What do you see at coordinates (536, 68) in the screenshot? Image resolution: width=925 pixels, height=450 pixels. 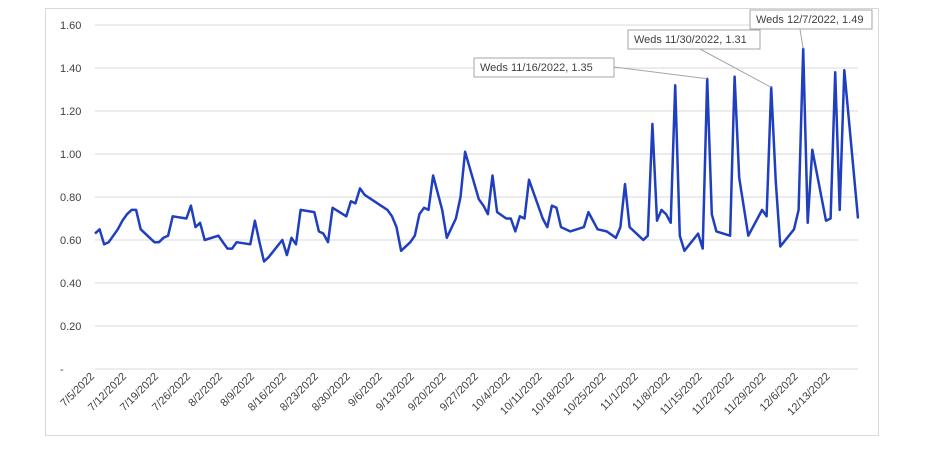 I see `annotation-label: Weds 11/16/2022, 1.35` at bounding box center [536, 68].